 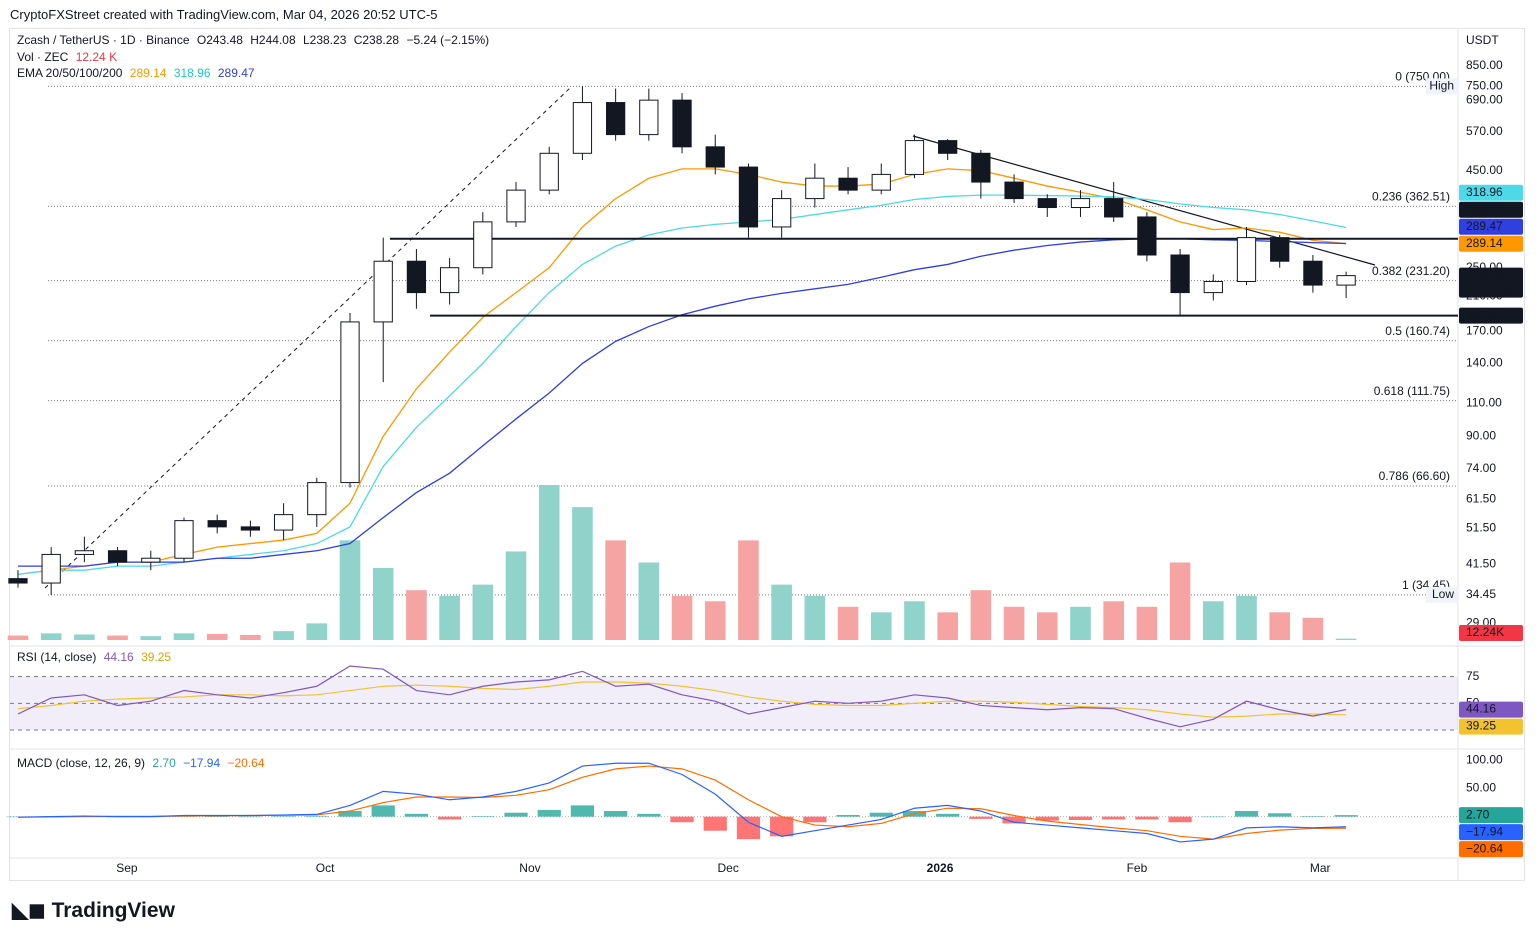 What do you see at coordinates (1481, 594) in the screenshot?
I see `extreme-label: 34.45` at bounding box center [1481, 594].